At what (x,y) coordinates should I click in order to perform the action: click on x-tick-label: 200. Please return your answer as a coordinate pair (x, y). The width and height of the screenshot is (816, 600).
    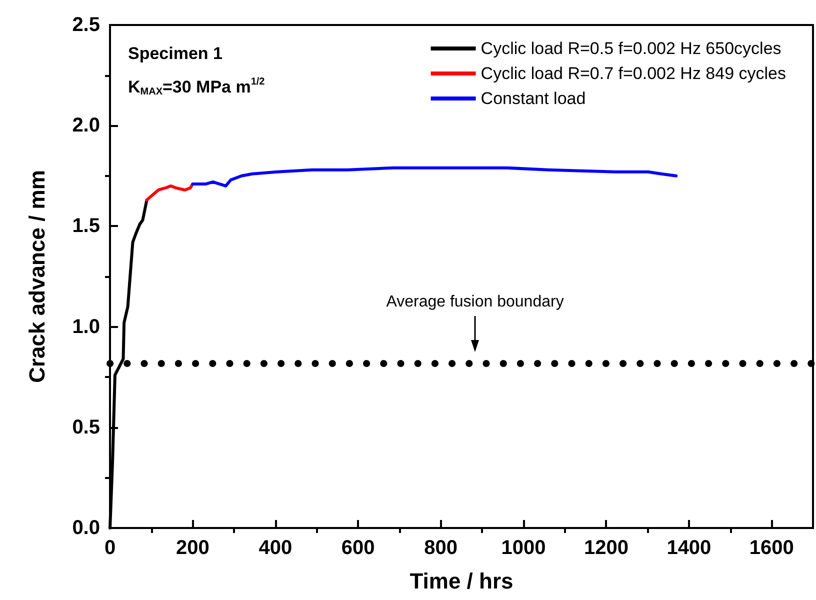
    Looking at the image, I should click on (193, 548).